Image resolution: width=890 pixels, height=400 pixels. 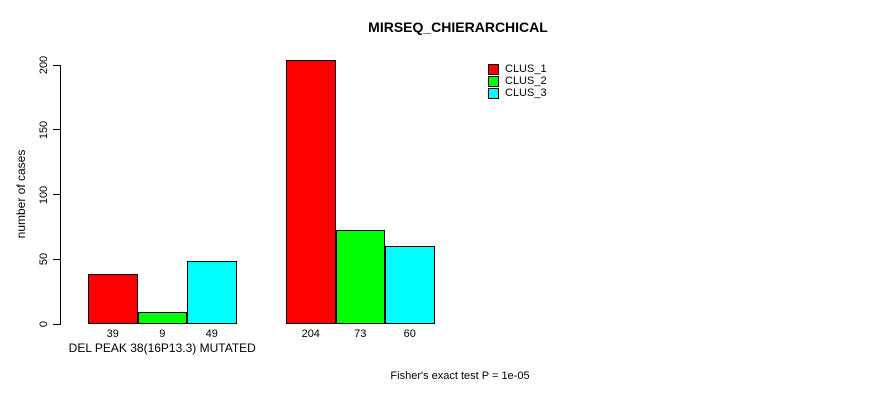 I want to click on bar-clus_3-group2, so click(x=410, y=285).